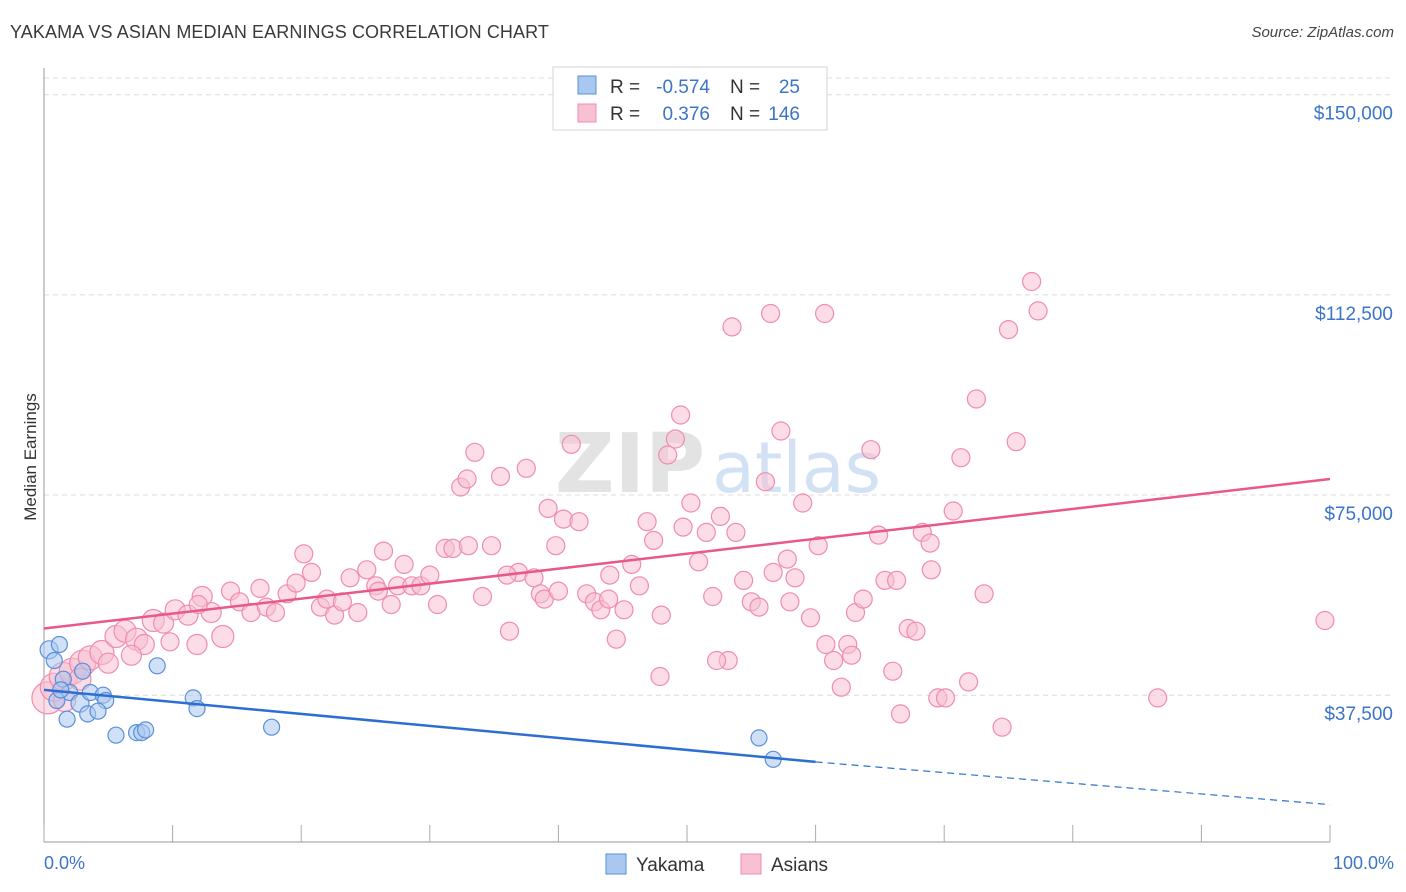 The width and height of the screenshot is (1406, 892). What do you see at coordinates (718, 464) in the screenshot?
I see `watermark: ZIP atlas` at bounding box center [718, 464].